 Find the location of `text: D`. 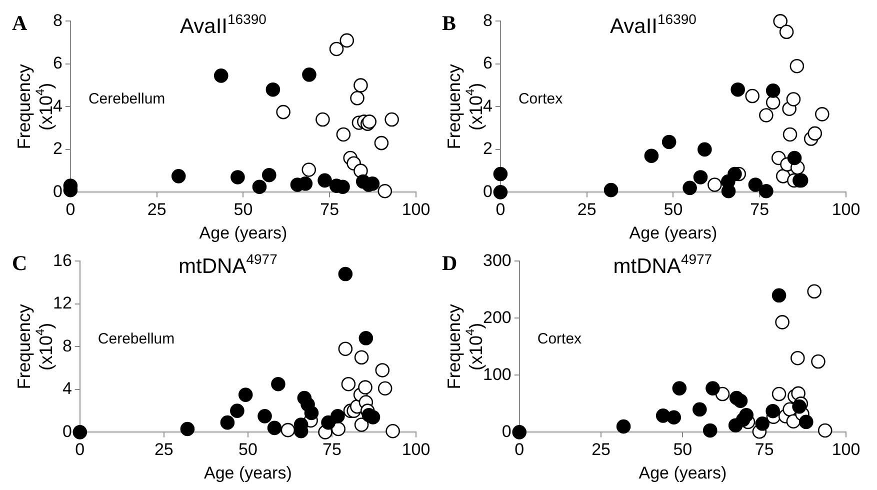

text: D is located at coordinates (450, 263).